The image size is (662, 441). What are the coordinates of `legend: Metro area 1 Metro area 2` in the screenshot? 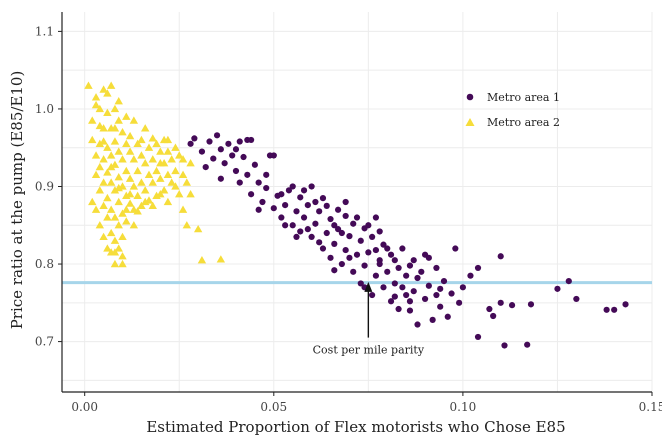 It's located at (512, 110).